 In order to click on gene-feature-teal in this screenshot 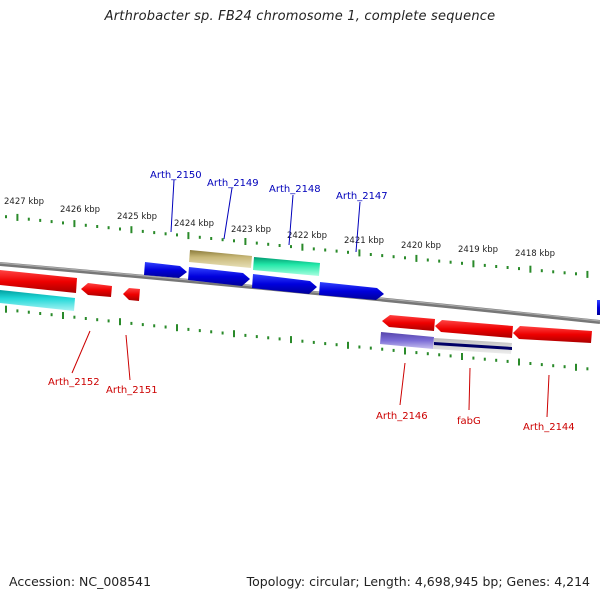, I will do `click(286, 266)`.